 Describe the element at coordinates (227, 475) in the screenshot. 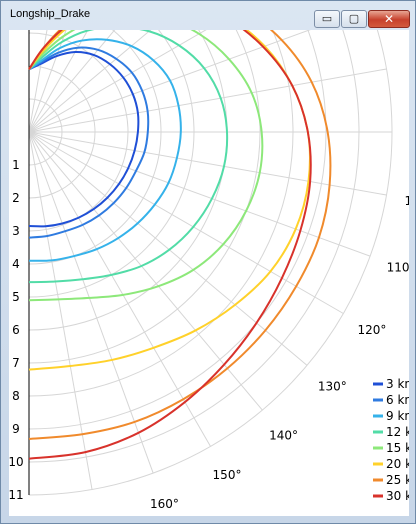

I see `angle-tick-label: 150°` at that location.